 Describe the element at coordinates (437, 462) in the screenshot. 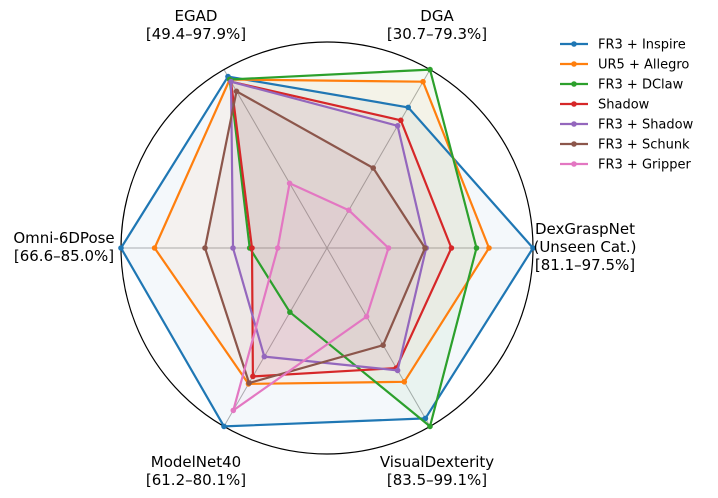

I see `axis-label-visualdexterity-name: VisualDexterity` at that location.